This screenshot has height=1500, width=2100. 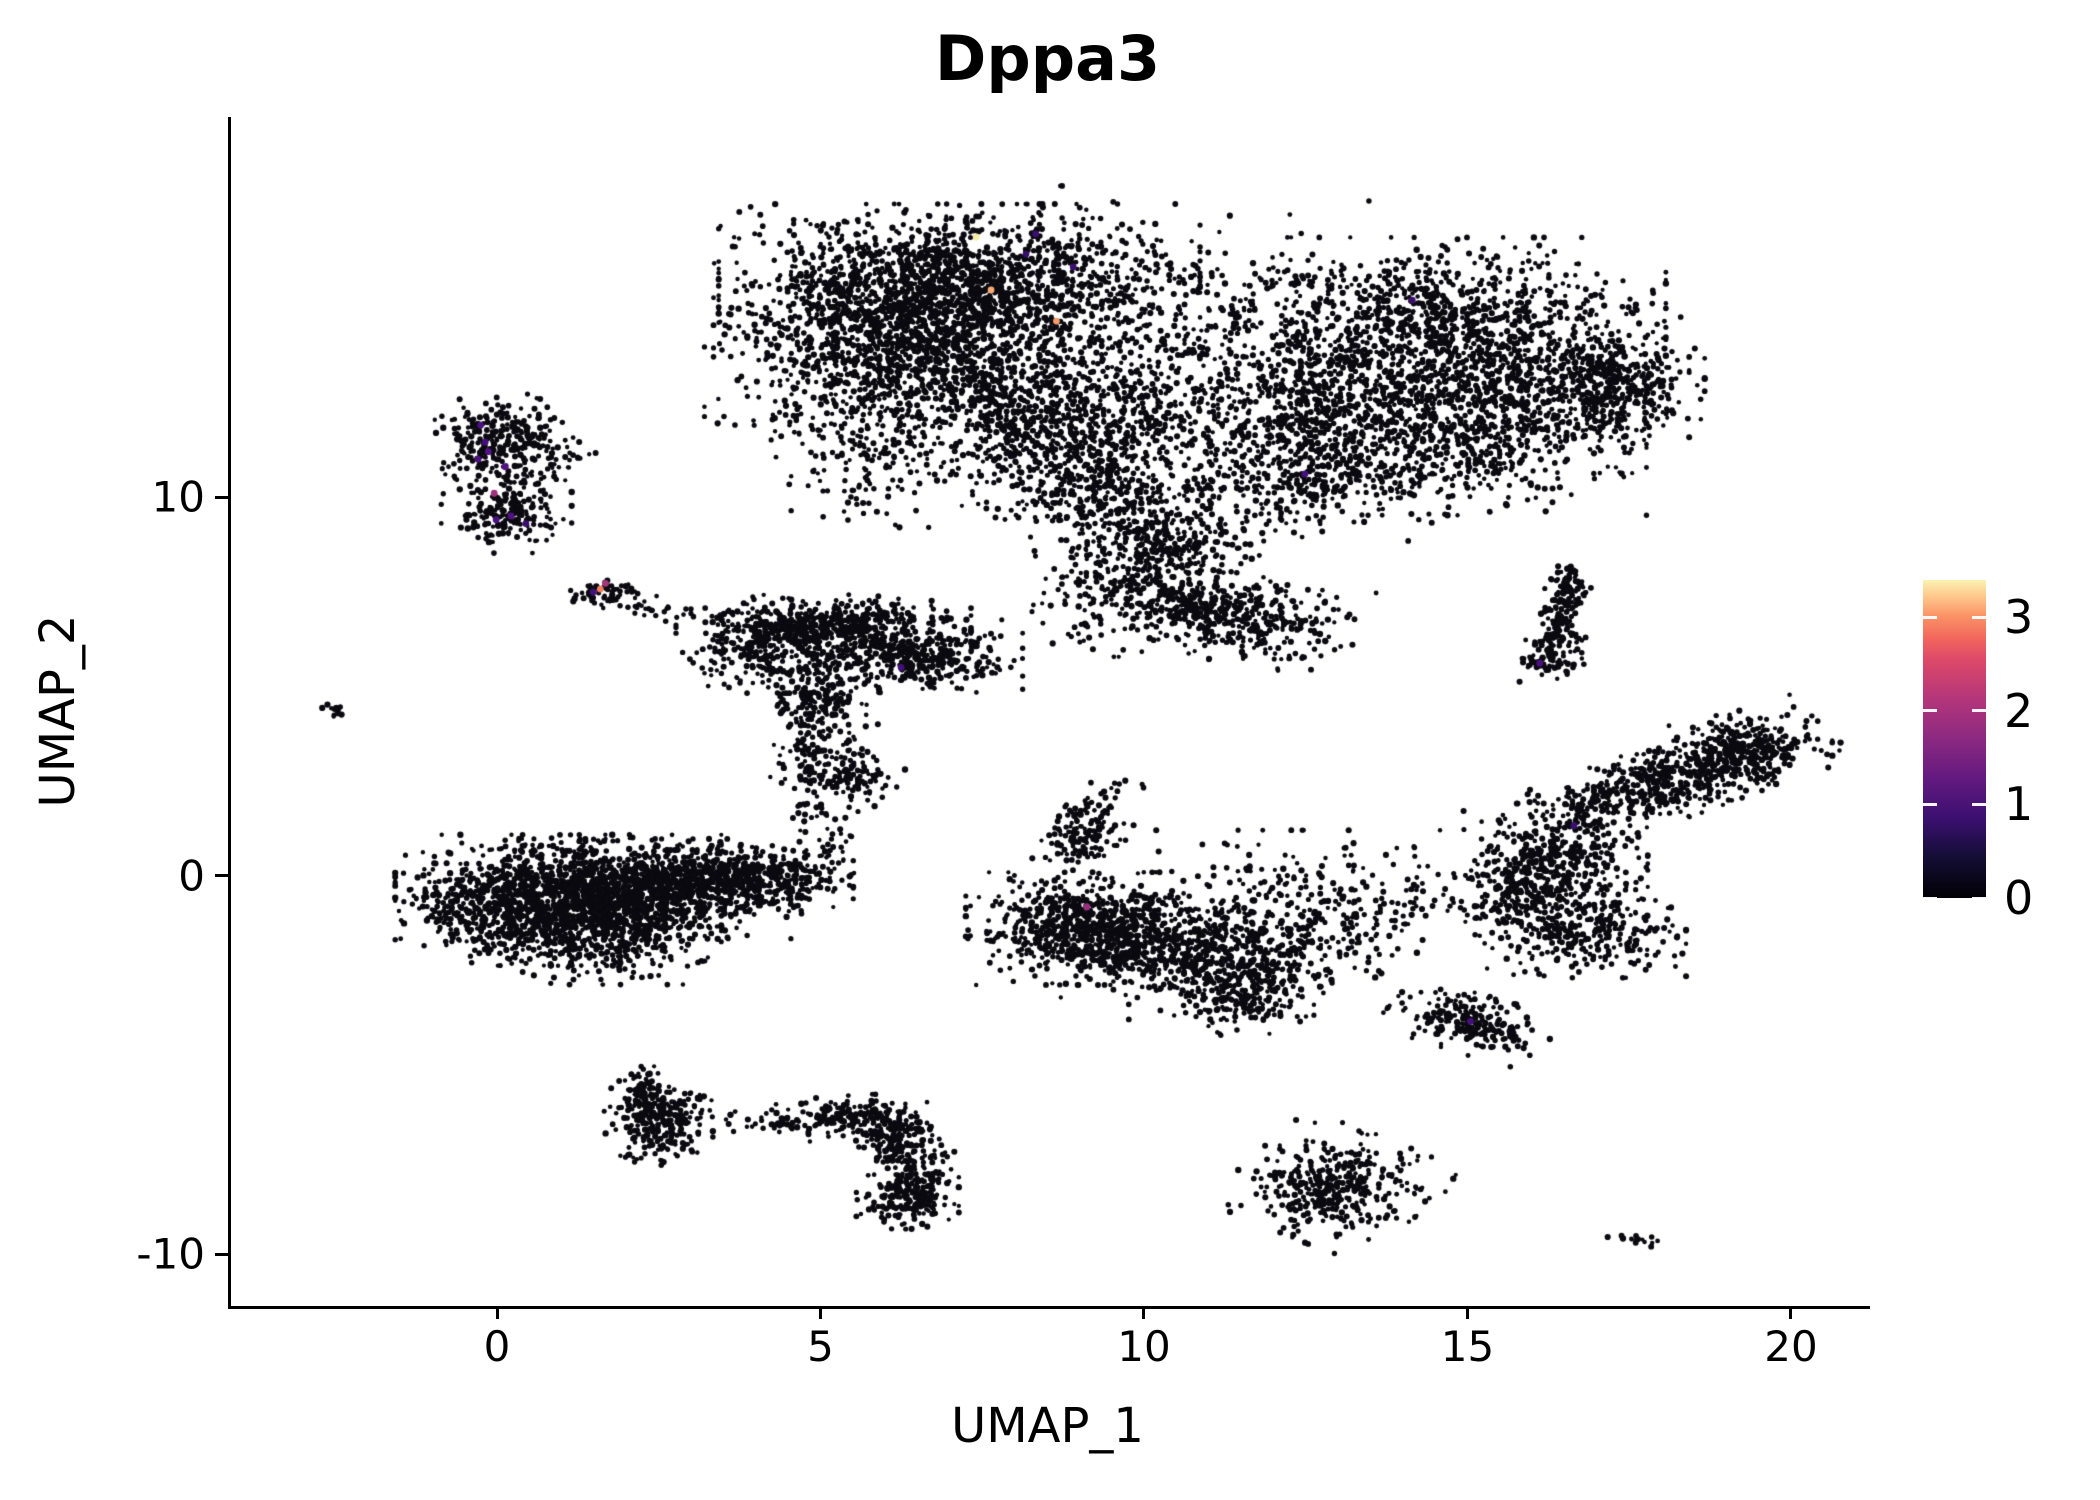 I want to click on colorbar-tick-label: 1, so click(x=2019, y=804).